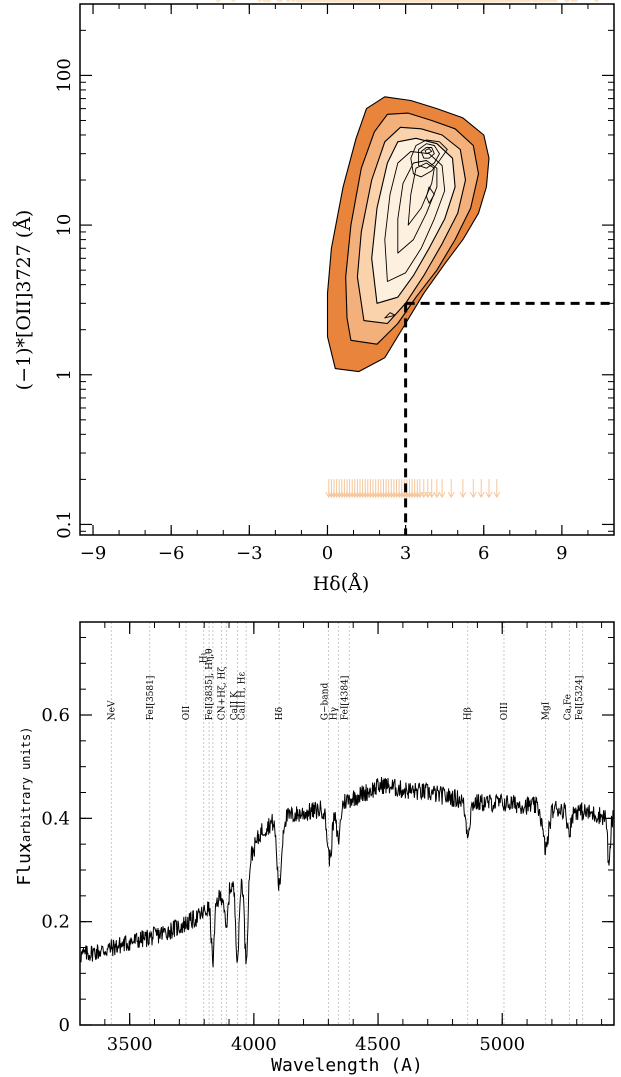  I want to click on spectral-line-label: NeV, so click(112, 710).